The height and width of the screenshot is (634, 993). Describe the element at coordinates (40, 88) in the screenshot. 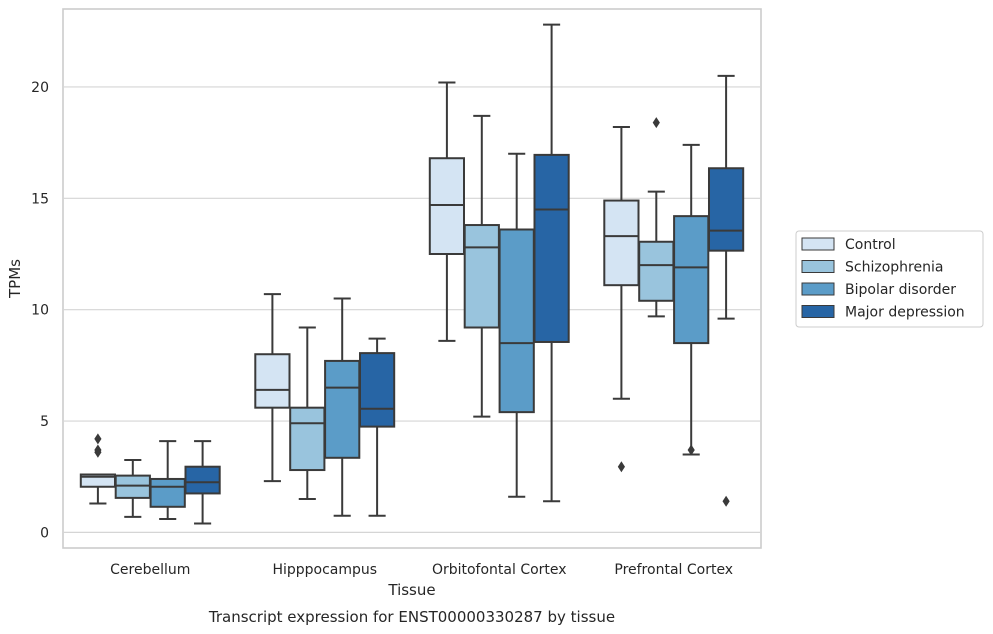

I see `y-tick-label: 20` at that location.